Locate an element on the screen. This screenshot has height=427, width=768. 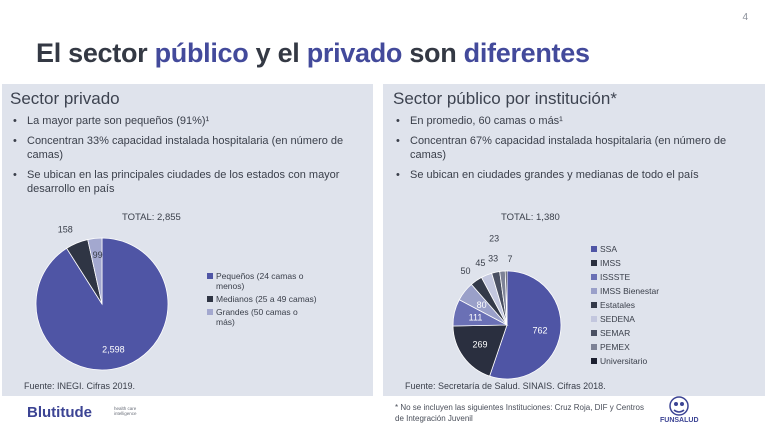
data-label: 80 is located at coordinates (482, 305).